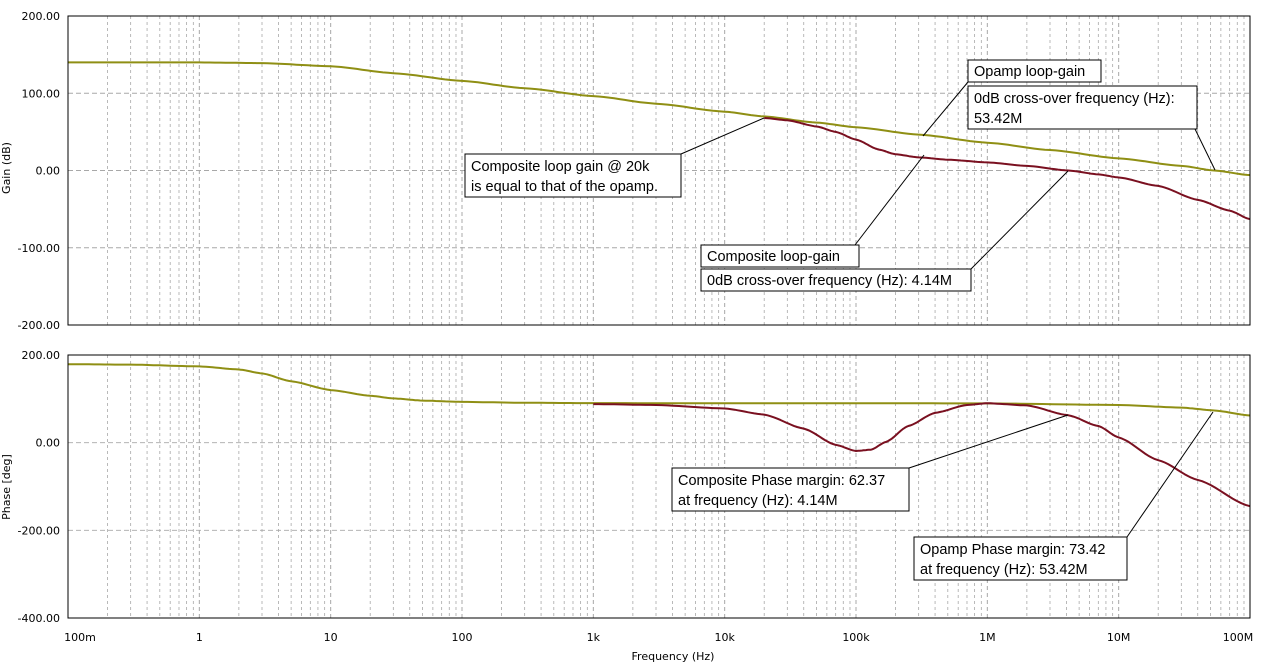  Describe the element at coordinates (758, 501) in the screenshot. I see `annotation-composite-phase-margin-line2: at frequency (Hz): 4.14M` at that location.